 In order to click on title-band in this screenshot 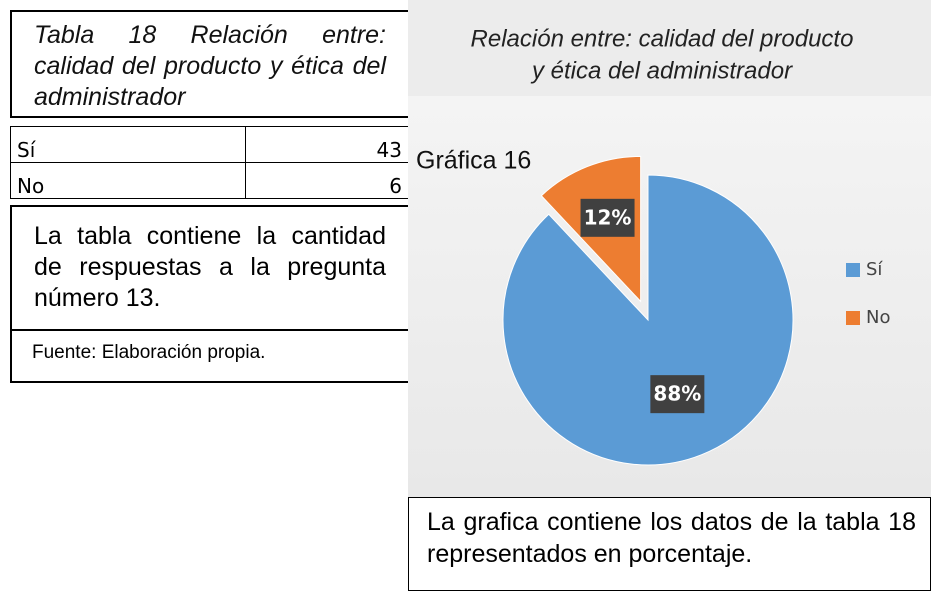, I will do `click(669, 47)`.